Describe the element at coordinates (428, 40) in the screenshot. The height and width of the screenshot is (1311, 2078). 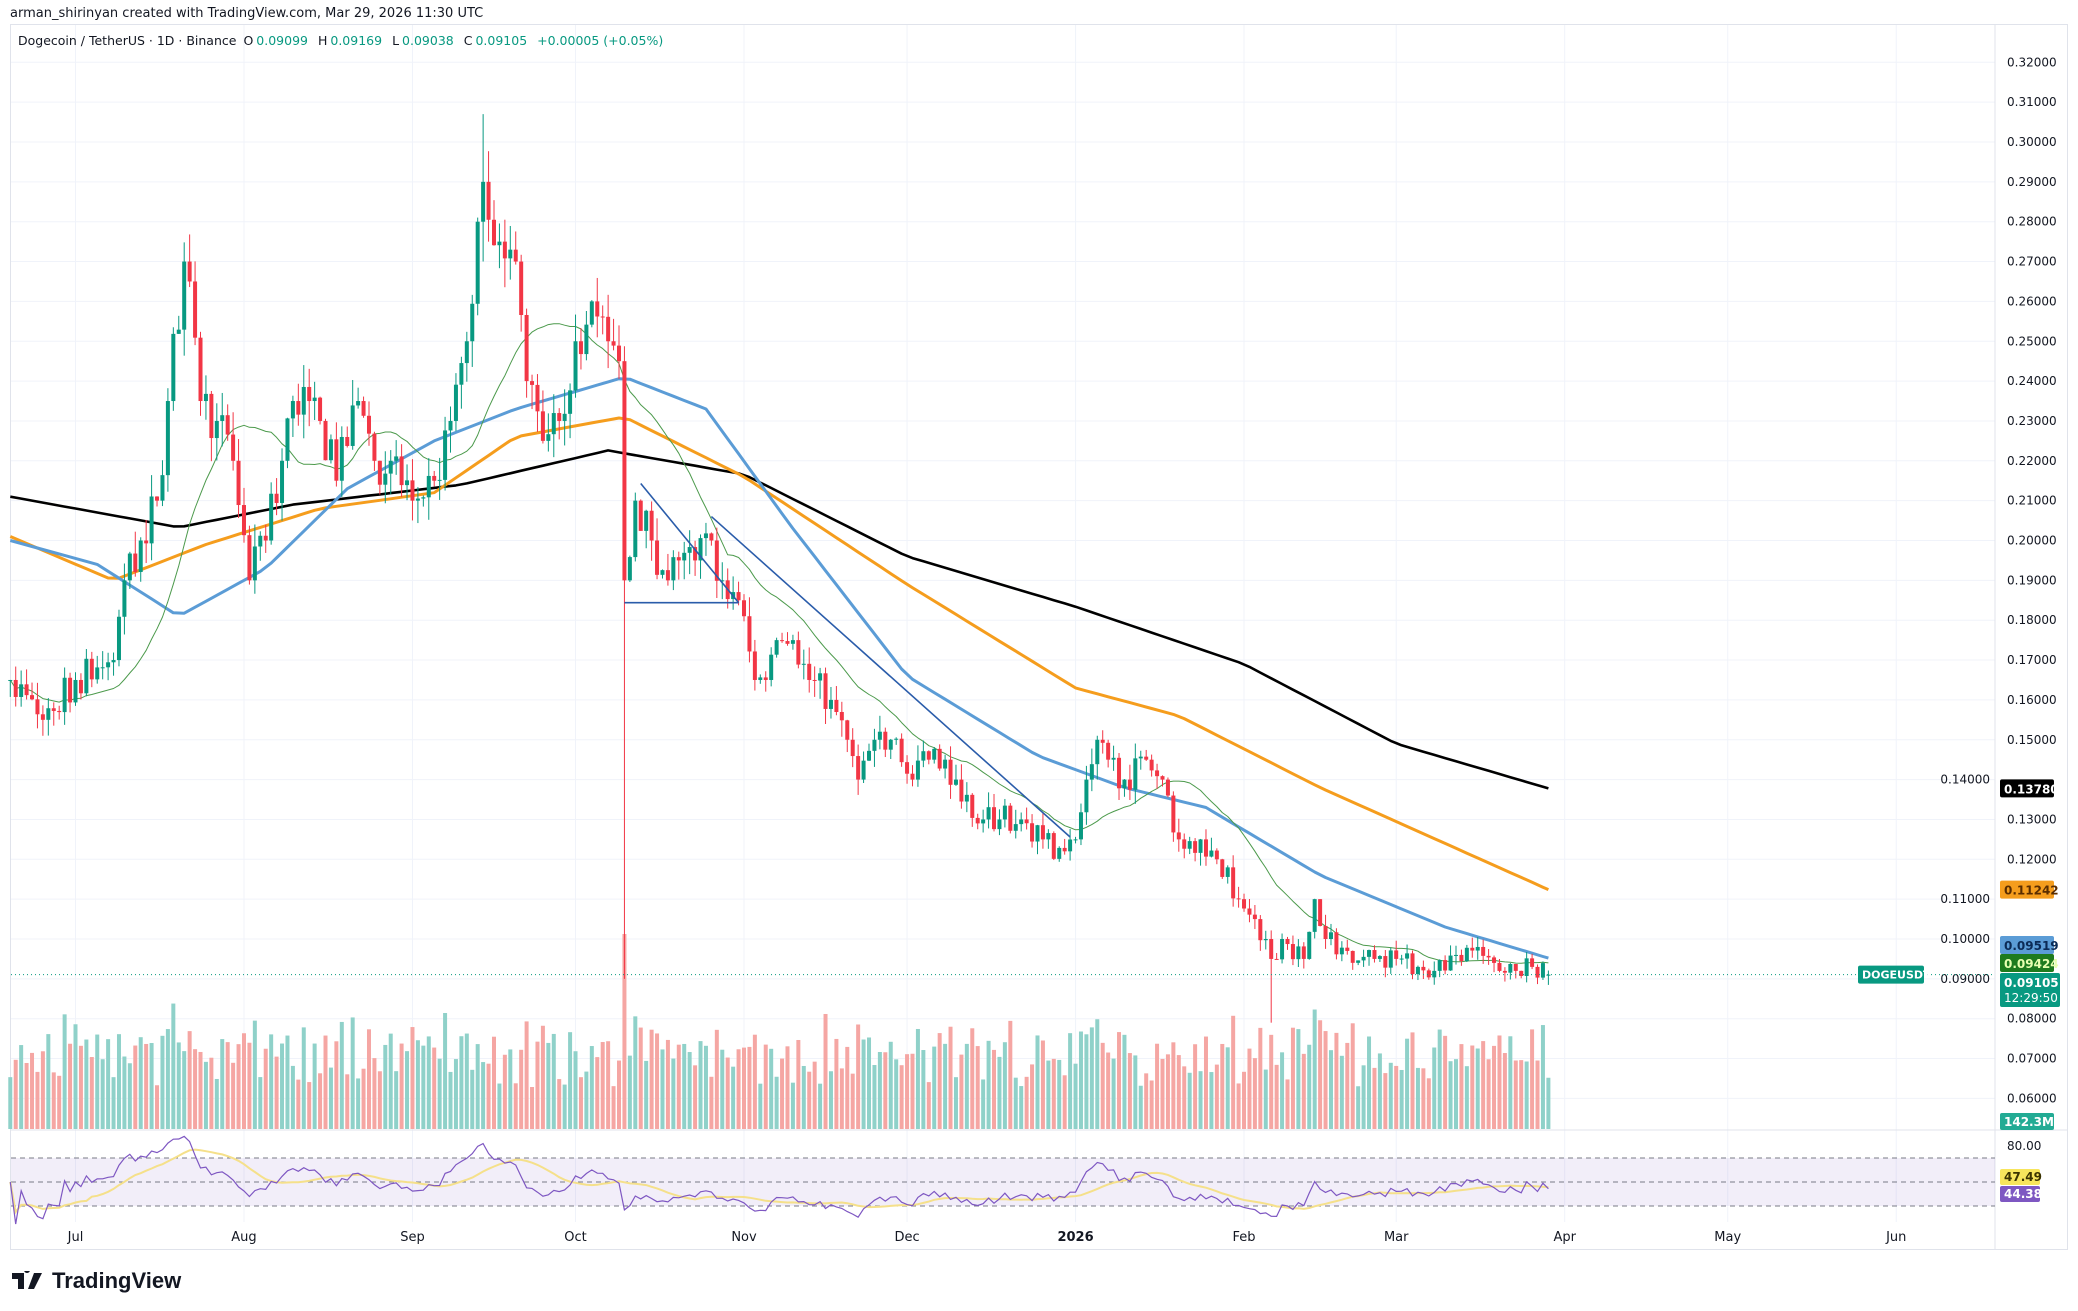
I see `legend-low-value: 0.09038` at that location.